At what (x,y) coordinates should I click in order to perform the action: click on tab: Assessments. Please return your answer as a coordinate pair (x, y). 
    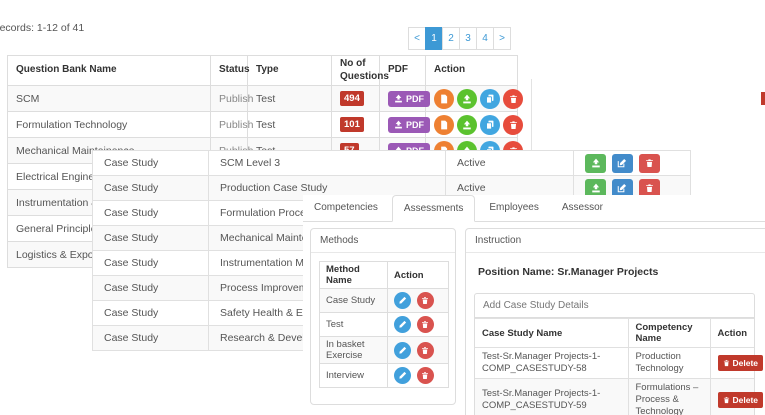
    Looking at the image, I should click on (433, 208).